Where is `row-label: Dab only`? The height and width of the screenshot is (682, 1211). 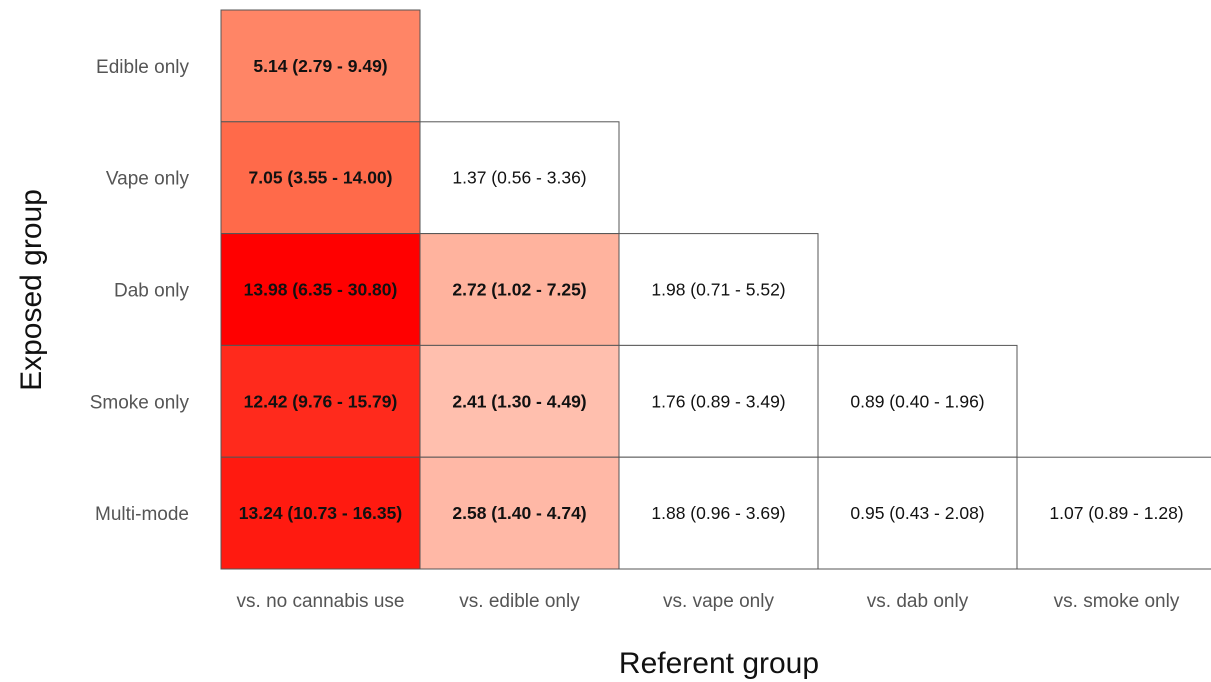 row-label: Dab only is located at coordinates (151, 291).